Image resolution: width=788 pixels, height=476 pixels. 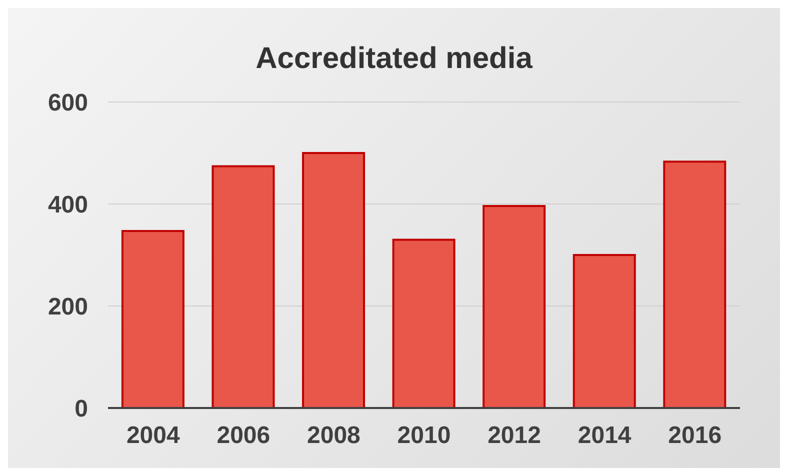 I want to click on x-tick-label: 2014, so click(x=605, y=436).